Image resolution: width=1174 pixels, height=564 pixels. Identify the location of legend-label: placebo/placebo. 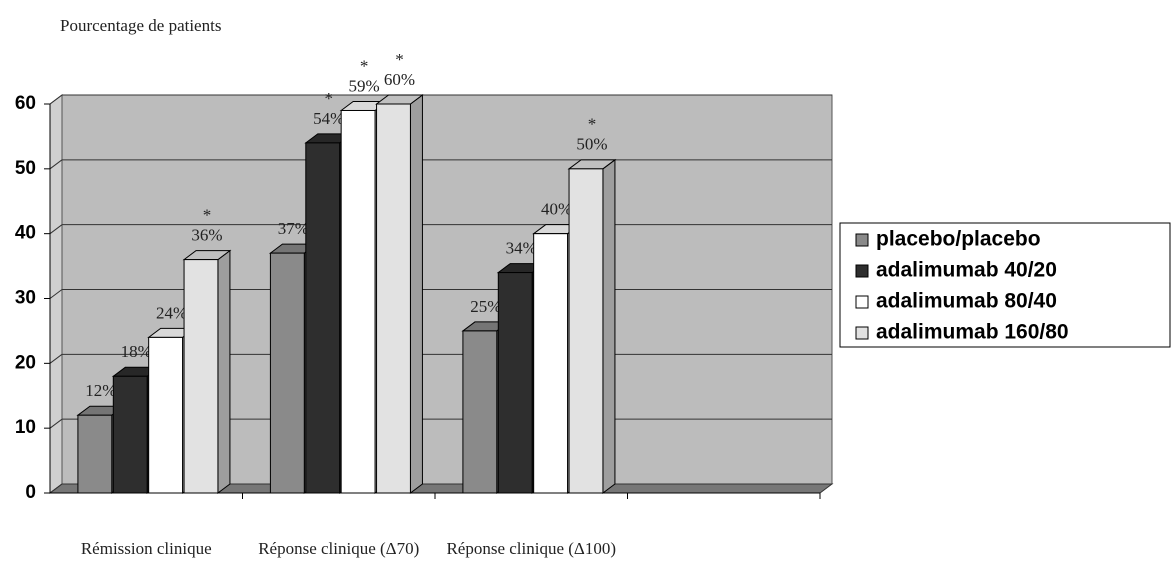
(958, 239).